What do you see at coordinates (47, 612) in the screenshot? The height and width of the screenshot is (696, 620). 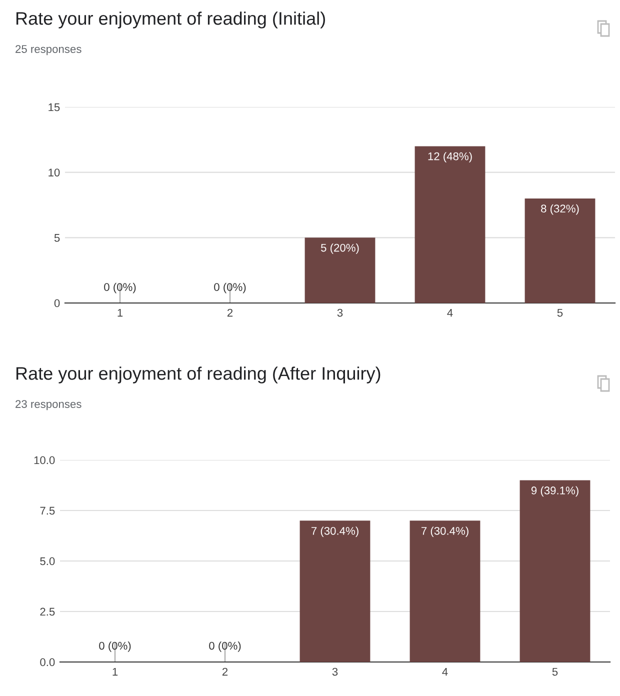 I see `y-tick-label: 2.5` at bounding box center [47, 612].